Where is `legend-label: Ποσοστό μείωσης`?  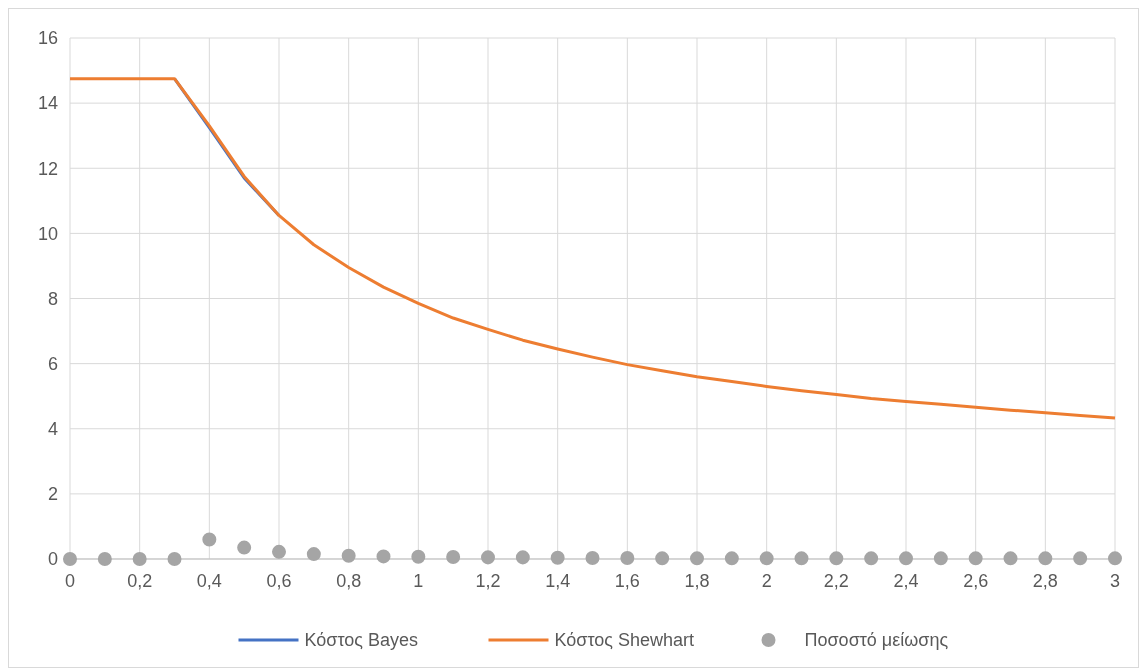 legend-label: Ποσοστό μείωσης is located at coordinates (876, 640).